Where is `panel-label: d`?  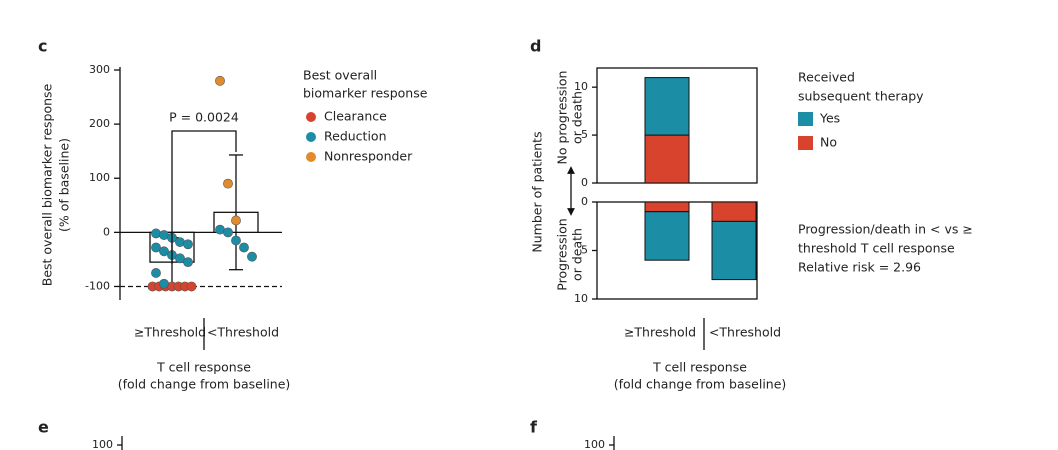 panel-label: d is located at coordinates (535, 46).